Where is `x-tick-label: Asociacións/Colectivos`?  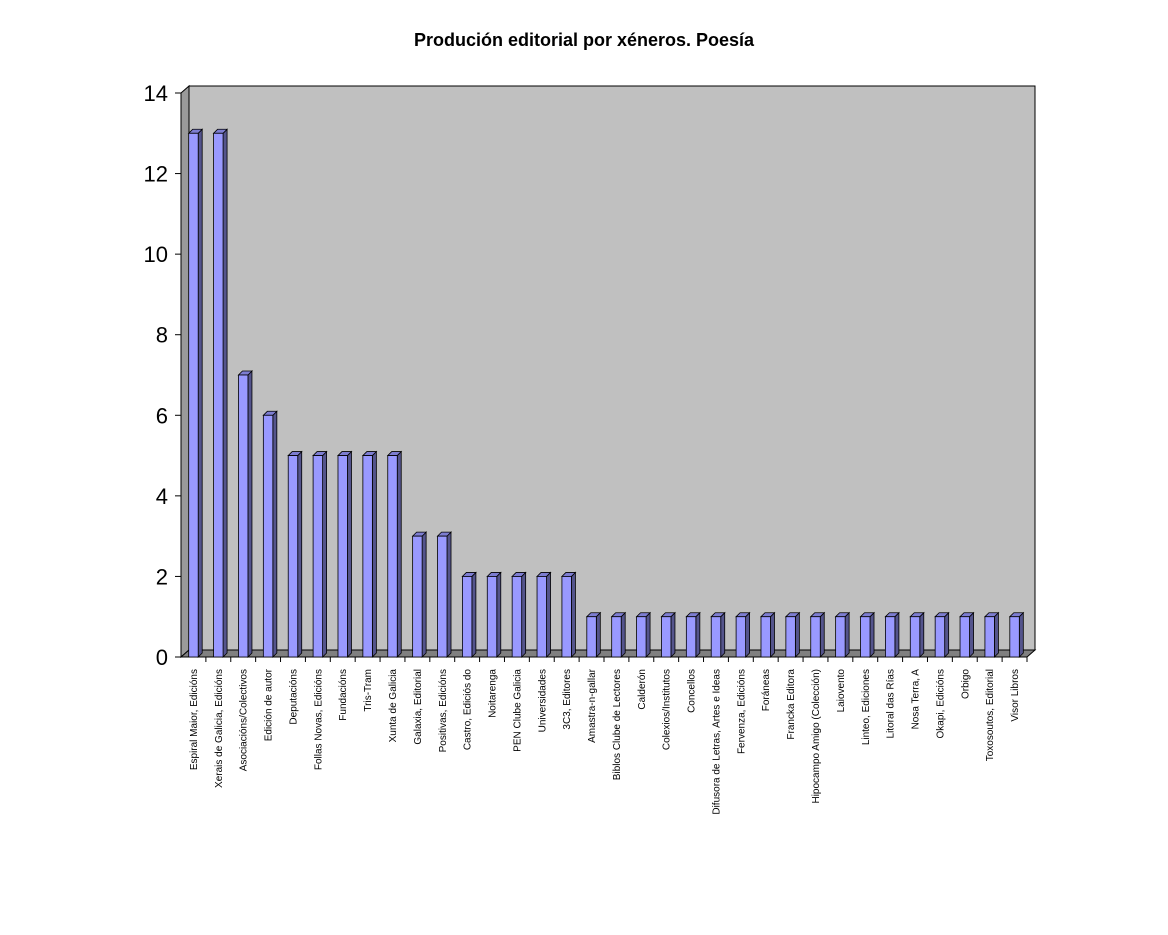 x-tick-label: Asociacións/Colectivos is located at coordinates (244, 720).